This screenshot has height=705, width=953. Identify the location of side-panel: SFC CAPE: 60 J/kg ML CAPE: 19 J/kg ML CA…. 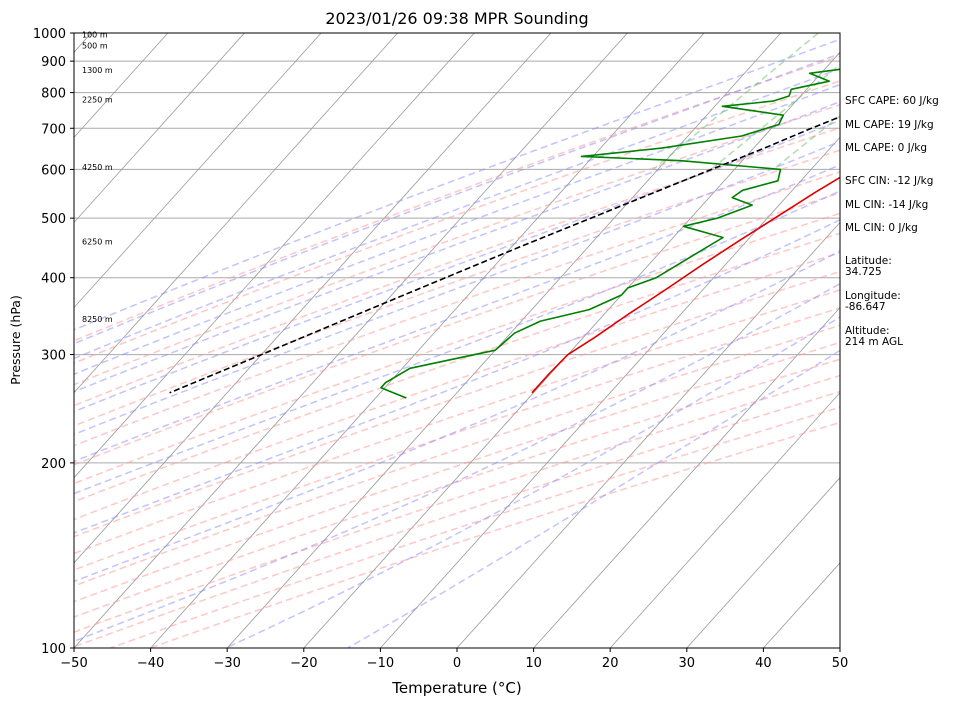
(892, 221).